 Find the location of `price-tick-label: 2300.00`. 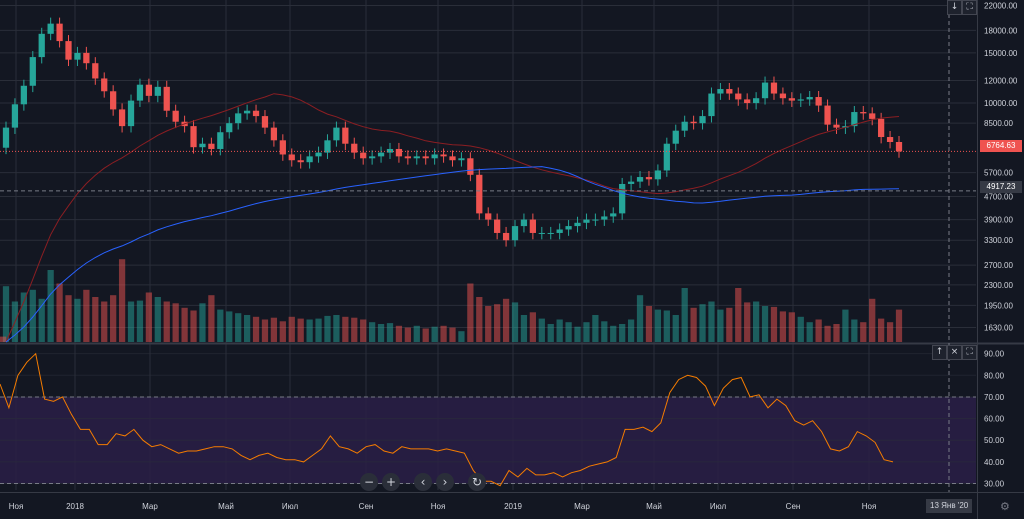

price-tick-label: 2300.00 is located at coordinates (998, 285).